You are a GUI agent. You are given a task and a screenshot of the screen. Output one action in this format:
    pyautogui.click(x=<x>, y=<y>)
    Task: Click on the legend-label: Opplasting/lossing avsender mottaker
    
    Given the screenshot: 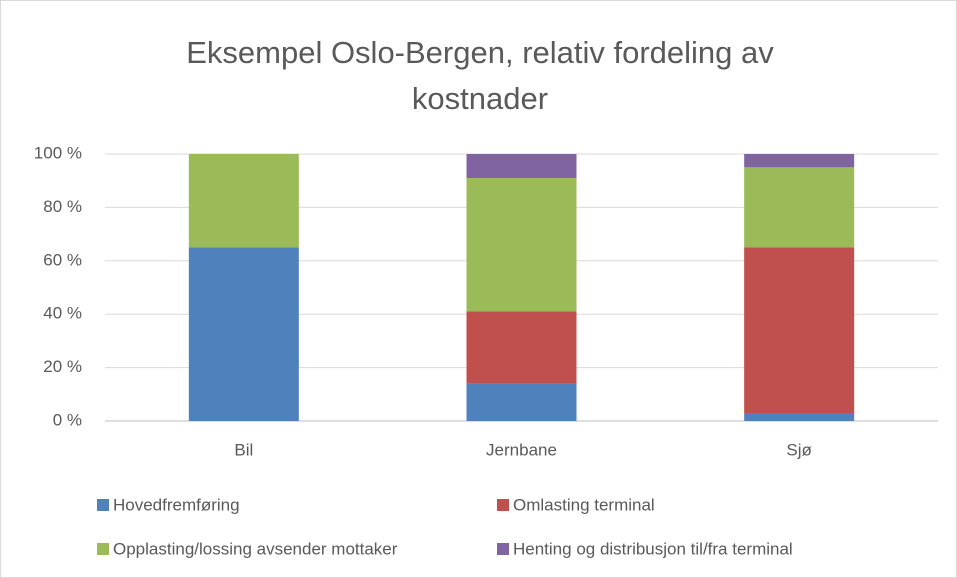 What is the action you would take?
    pyautogui.click(x=255, y=548)
    